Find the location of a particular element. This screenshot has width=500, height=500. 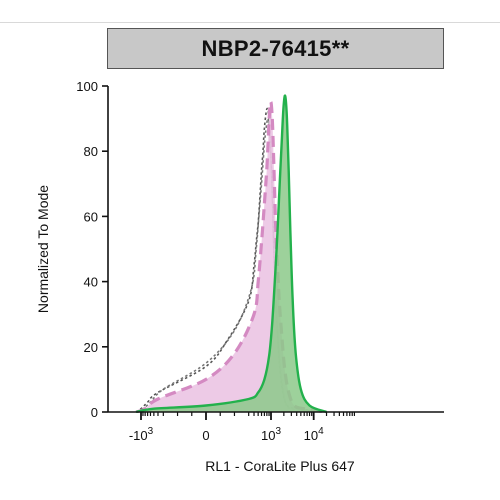

chart-title: NBP2-76415** is located at coordinates (275, 48).